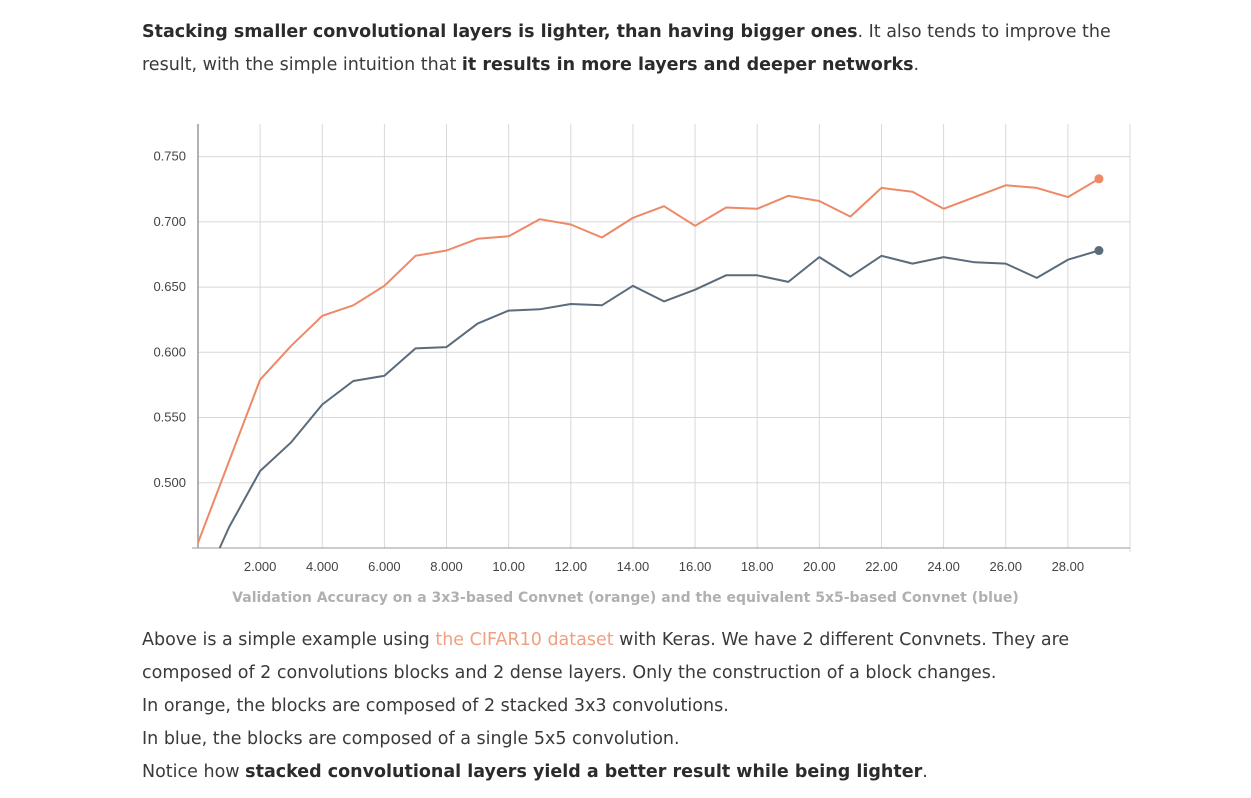  What do you see at coordinates (169, 156) in the screenshot?
I see `y-tick-label: 0.750` at bounding box center [169, 156].